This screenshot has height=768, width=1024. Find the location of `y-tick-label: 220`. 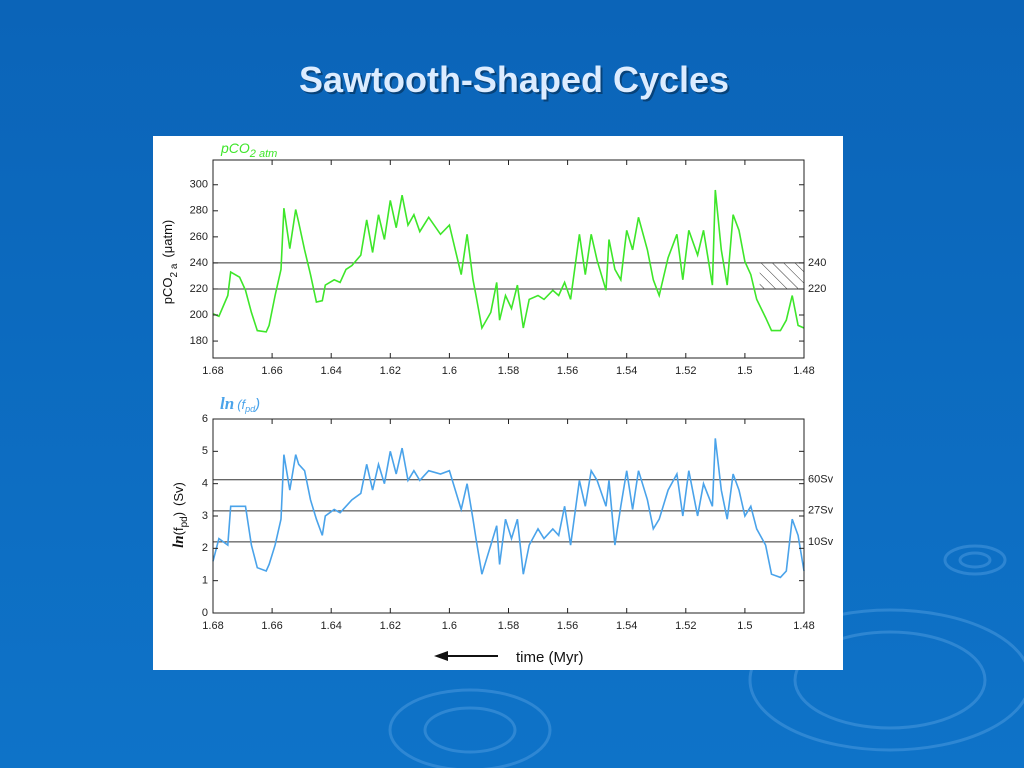

y-tick-label: 220 is located at coordinates (199, 289).